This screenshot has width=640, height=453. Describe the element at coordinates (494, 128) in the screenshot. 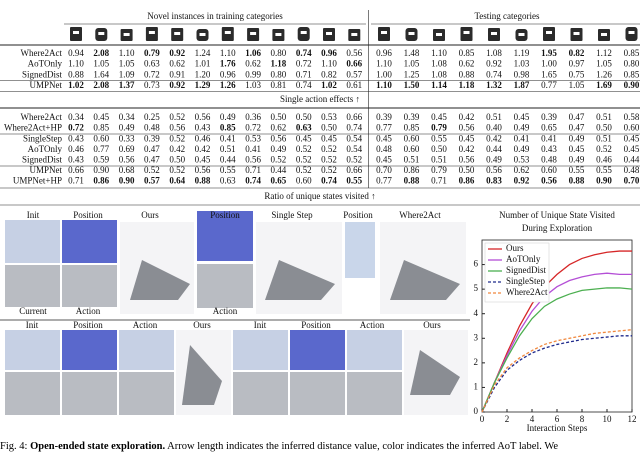

I see `cell: 0.40` at that location.